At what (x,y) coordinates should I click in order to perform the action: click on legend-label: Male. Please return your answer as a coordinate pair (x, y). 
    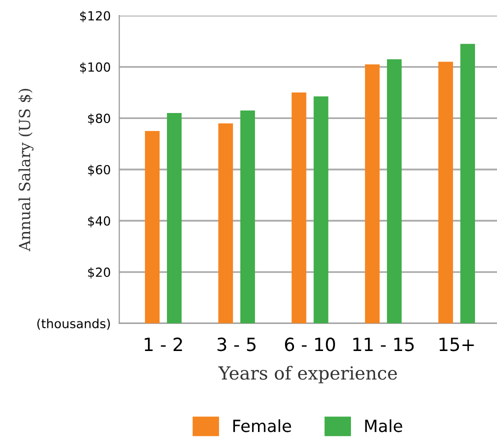
    Looking at the image, I should click on (383, 425).